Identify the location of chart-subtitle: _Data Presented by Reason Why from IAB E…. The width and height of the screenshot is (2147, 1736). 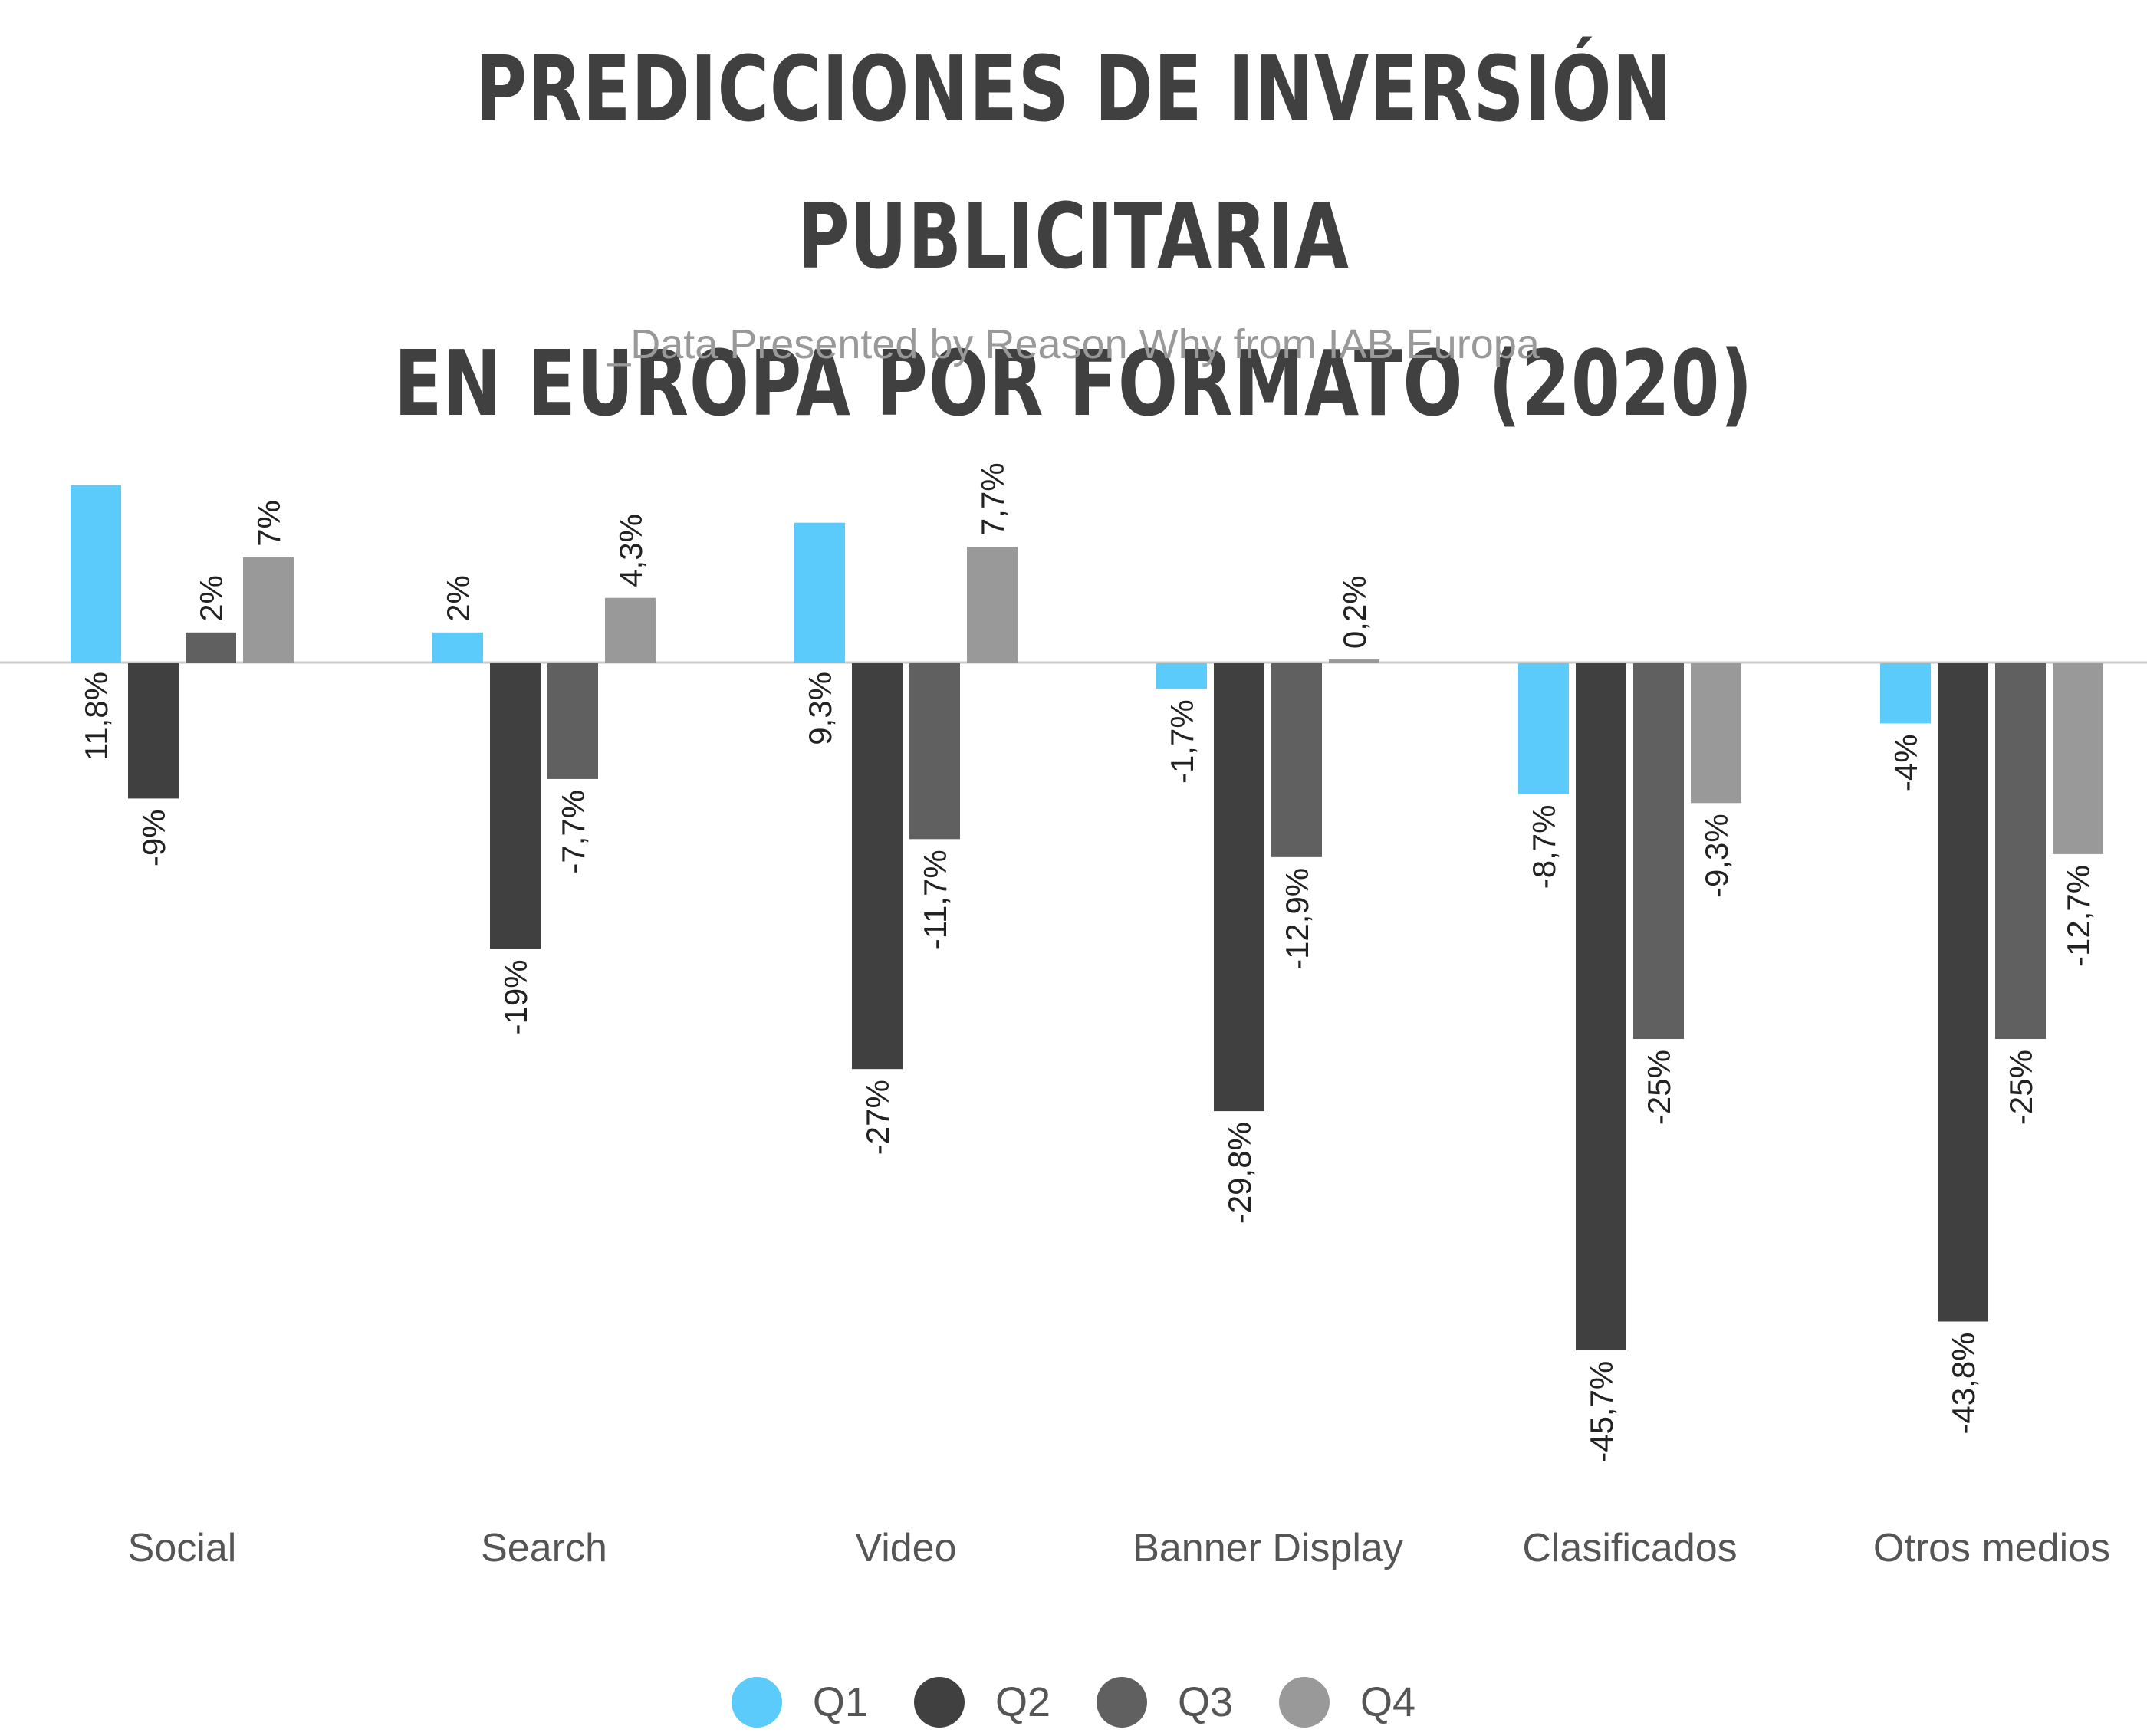
(1073, 344).